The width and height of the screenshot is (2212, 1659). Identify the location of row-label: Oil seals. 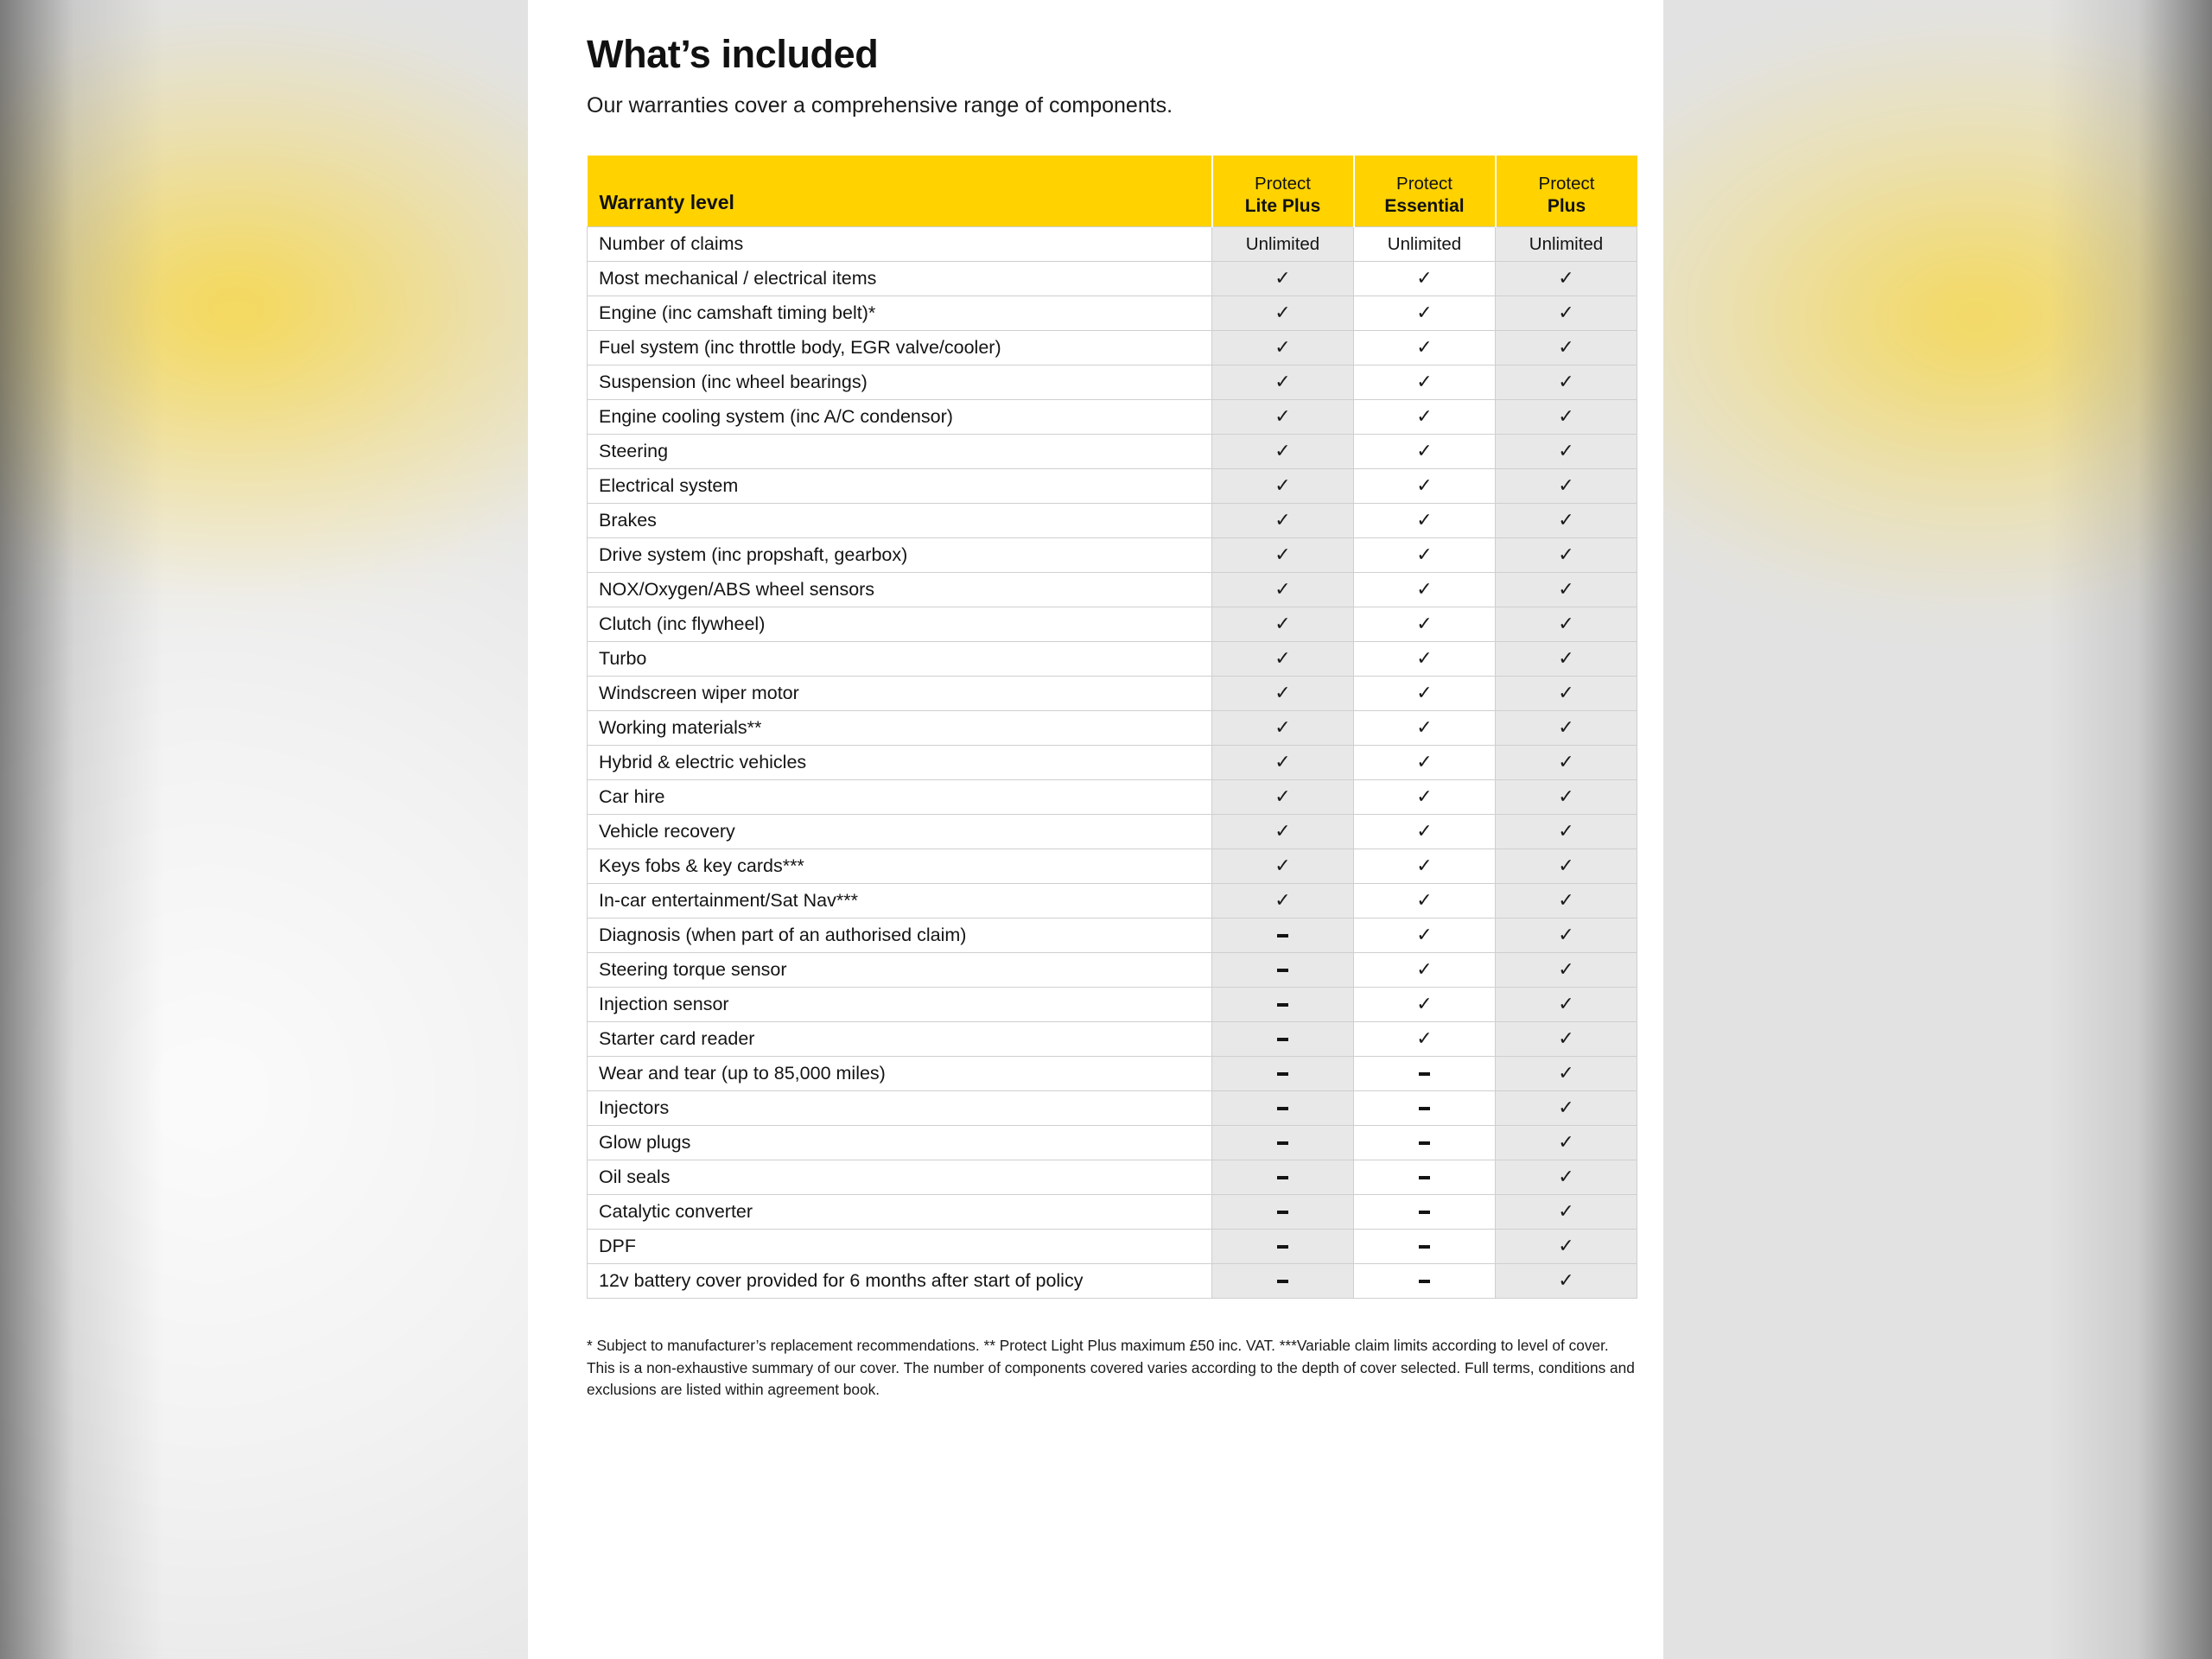
(899, 1178).